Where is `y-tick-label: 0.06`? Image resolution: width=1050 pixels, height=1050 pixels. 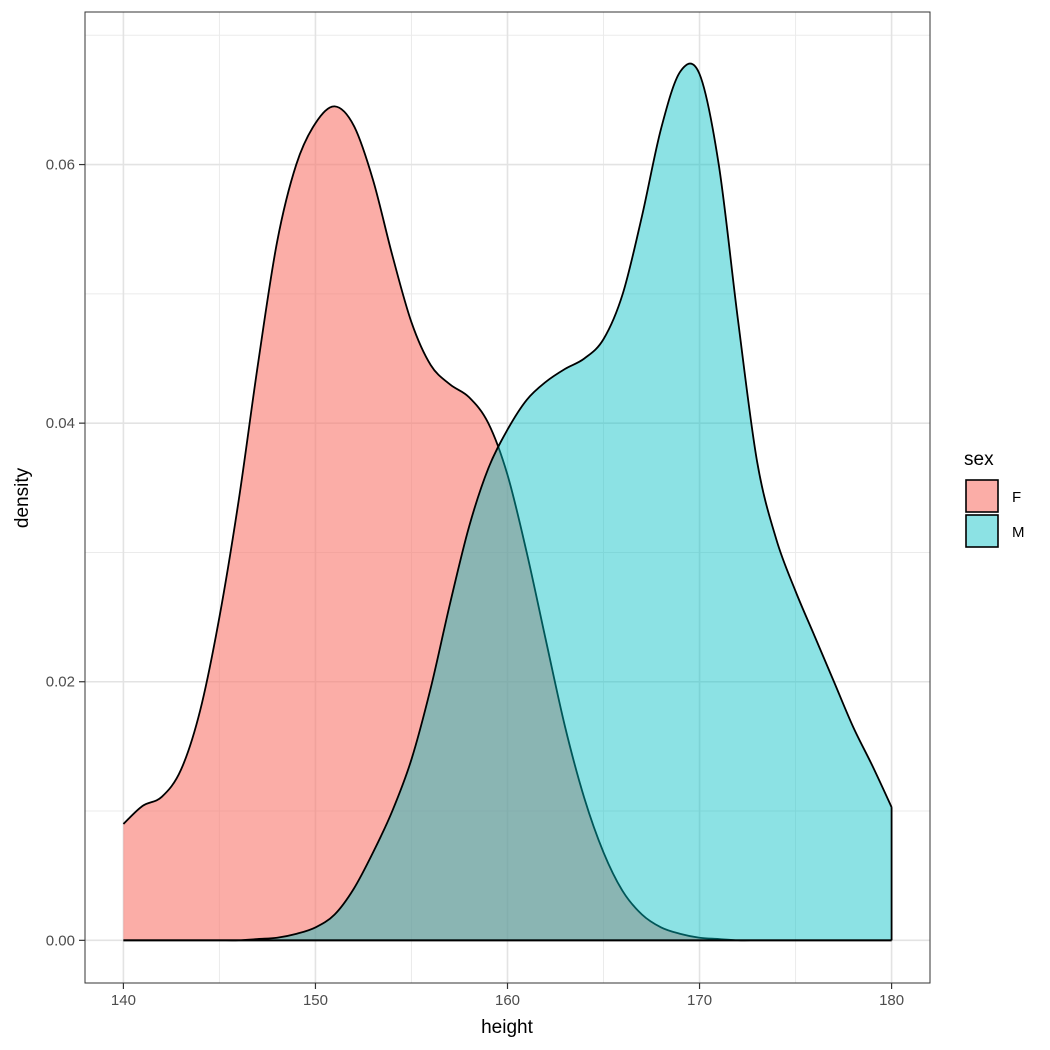
y-tick-label: 0.06 is located at coordinates (60, 165).